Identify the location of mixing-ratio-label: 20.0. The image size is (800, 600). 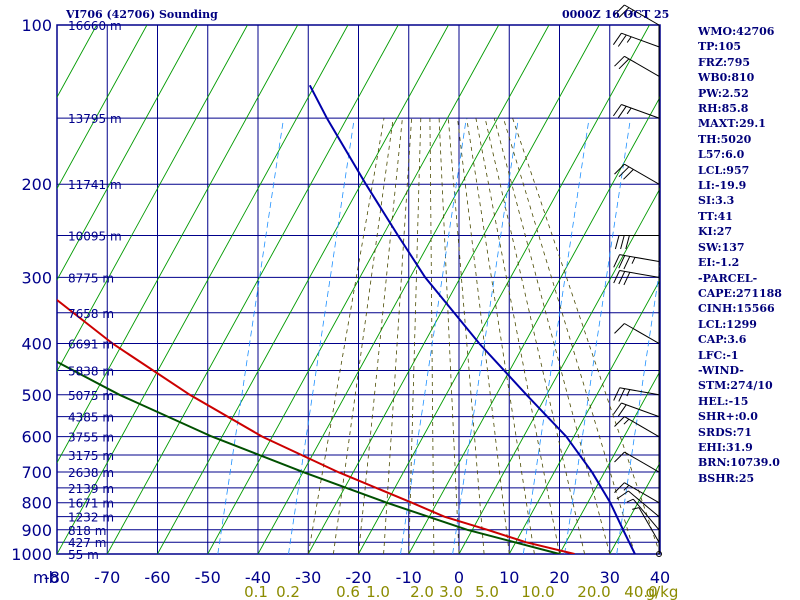
(593, 591).